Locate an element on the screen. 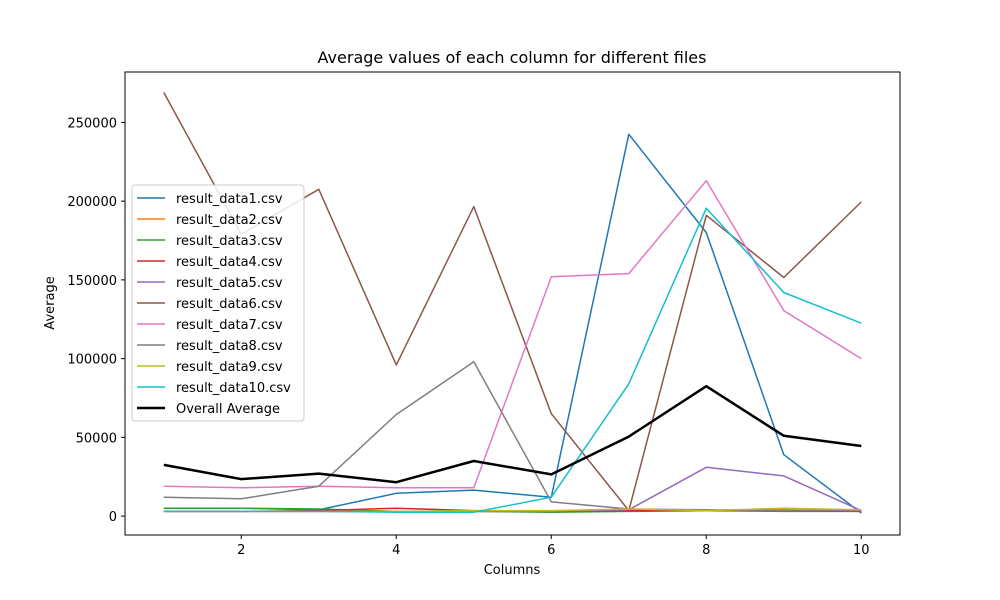  x-tick-label: 2 is located at coordinates (241, 550).